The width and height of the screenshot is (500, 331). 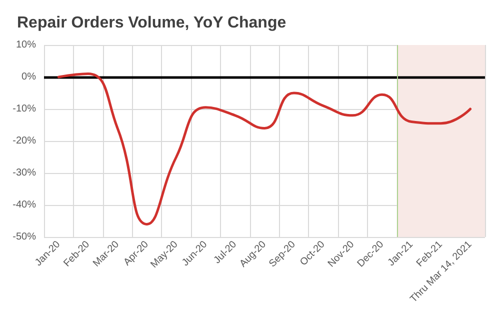 I want to click on y-tick-label: 0%, so click(x=29, y=77).